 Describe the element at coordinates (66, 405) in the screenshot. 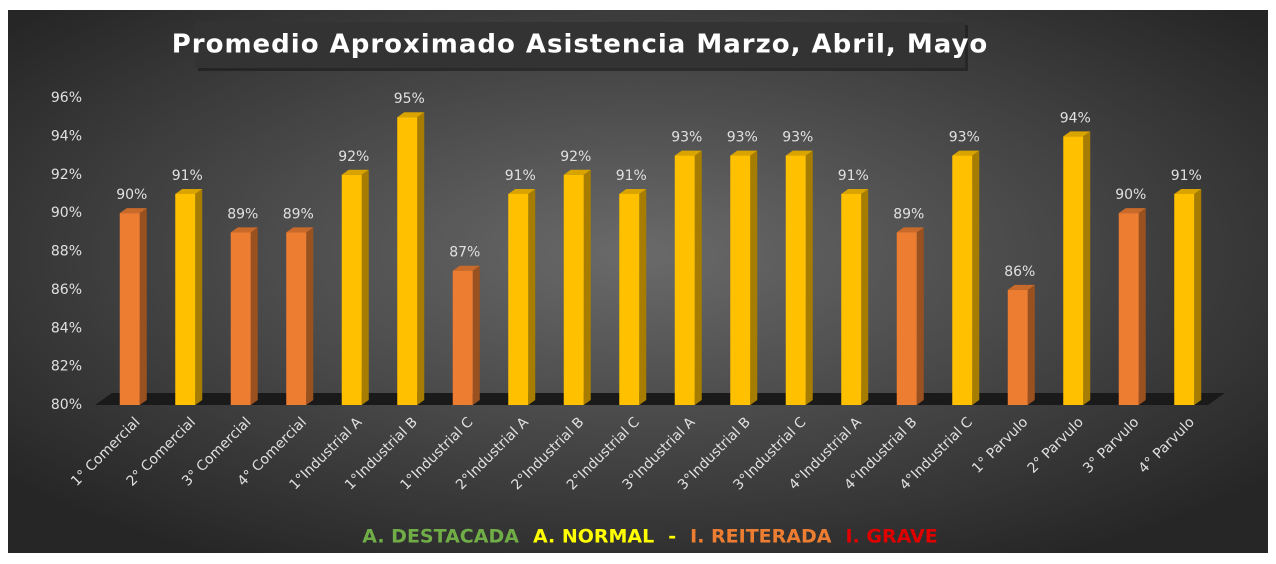

I see `y-tick-label: 80%` at that location.